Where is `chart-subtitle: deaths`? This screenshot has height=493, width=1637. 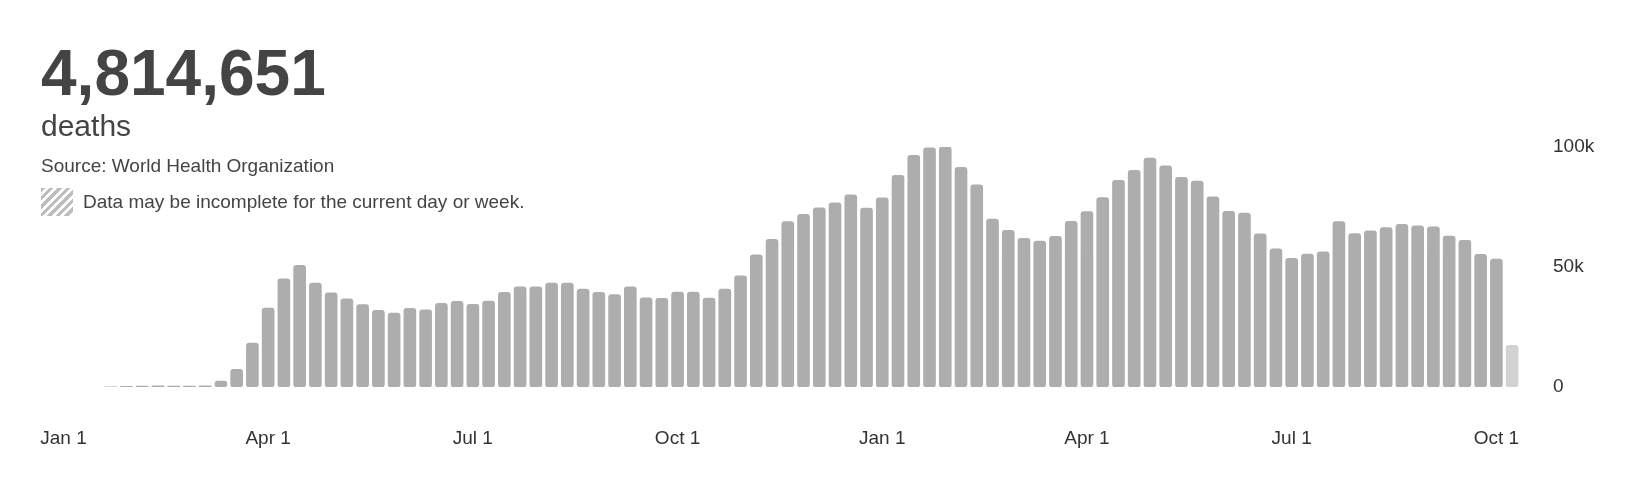 chart-subtitle: deaths is located at coordinates (87, 126).